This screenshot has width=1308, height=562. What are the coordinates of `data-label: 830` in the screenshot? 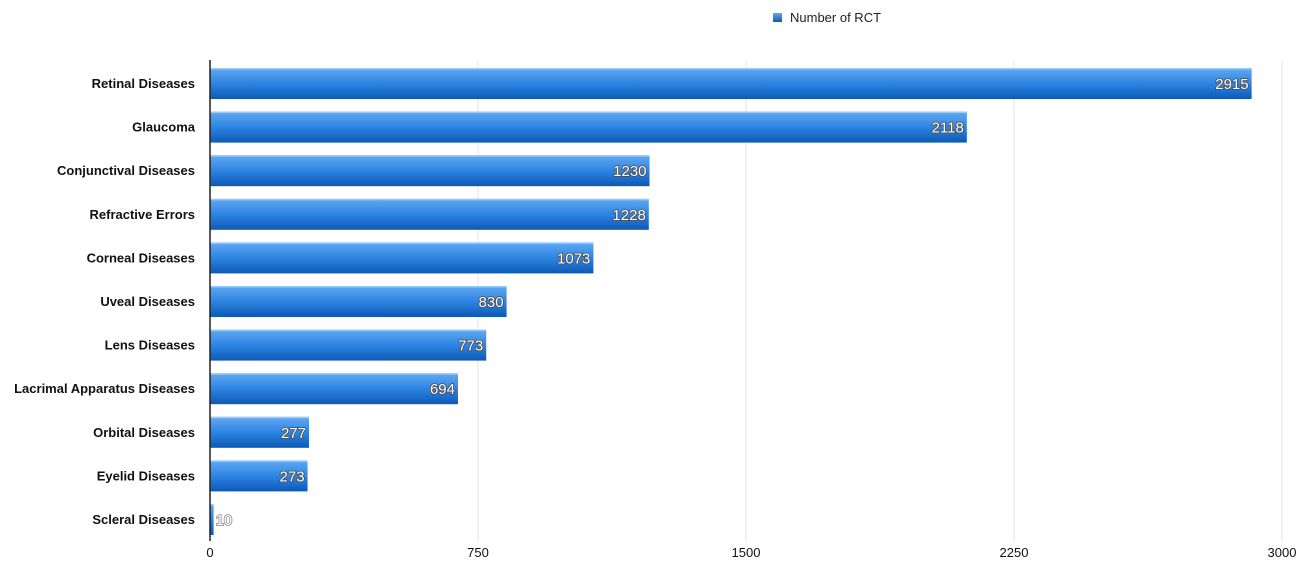 It's located at (491, 302).